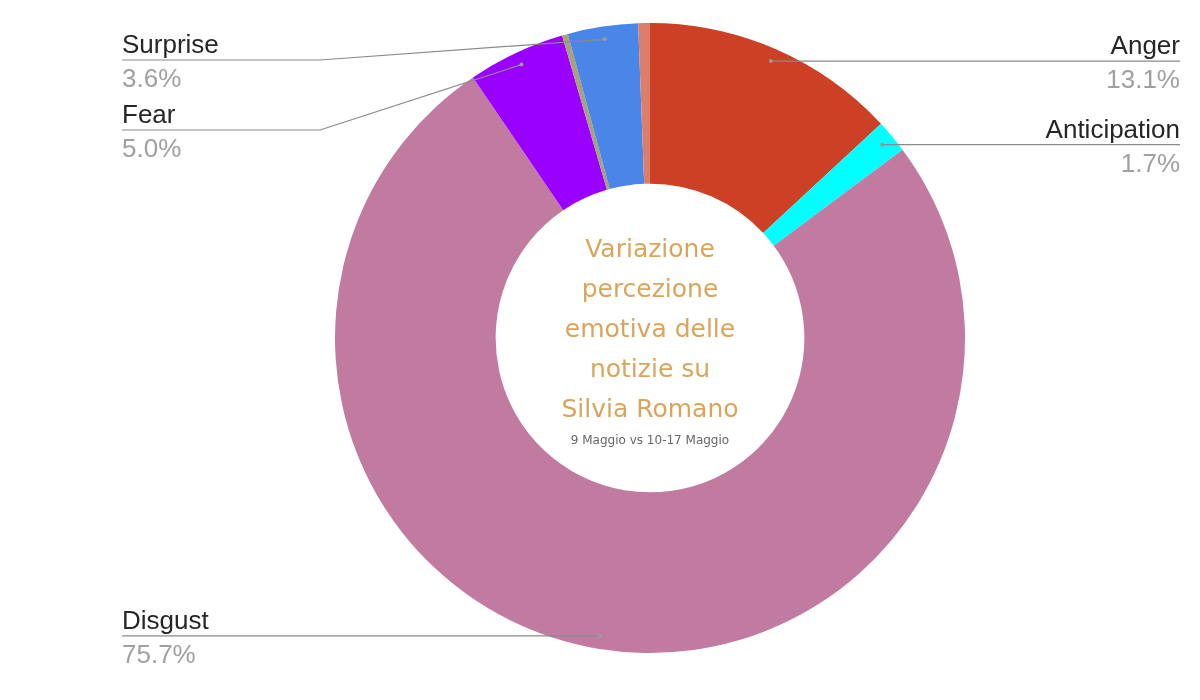 Image resolution: width=1200 pixels, height=700 pixels. What do you see at coordinates (152, 148) in the screenshot?
I see `data-label: 5.0%` at bounding box center [152, 148].